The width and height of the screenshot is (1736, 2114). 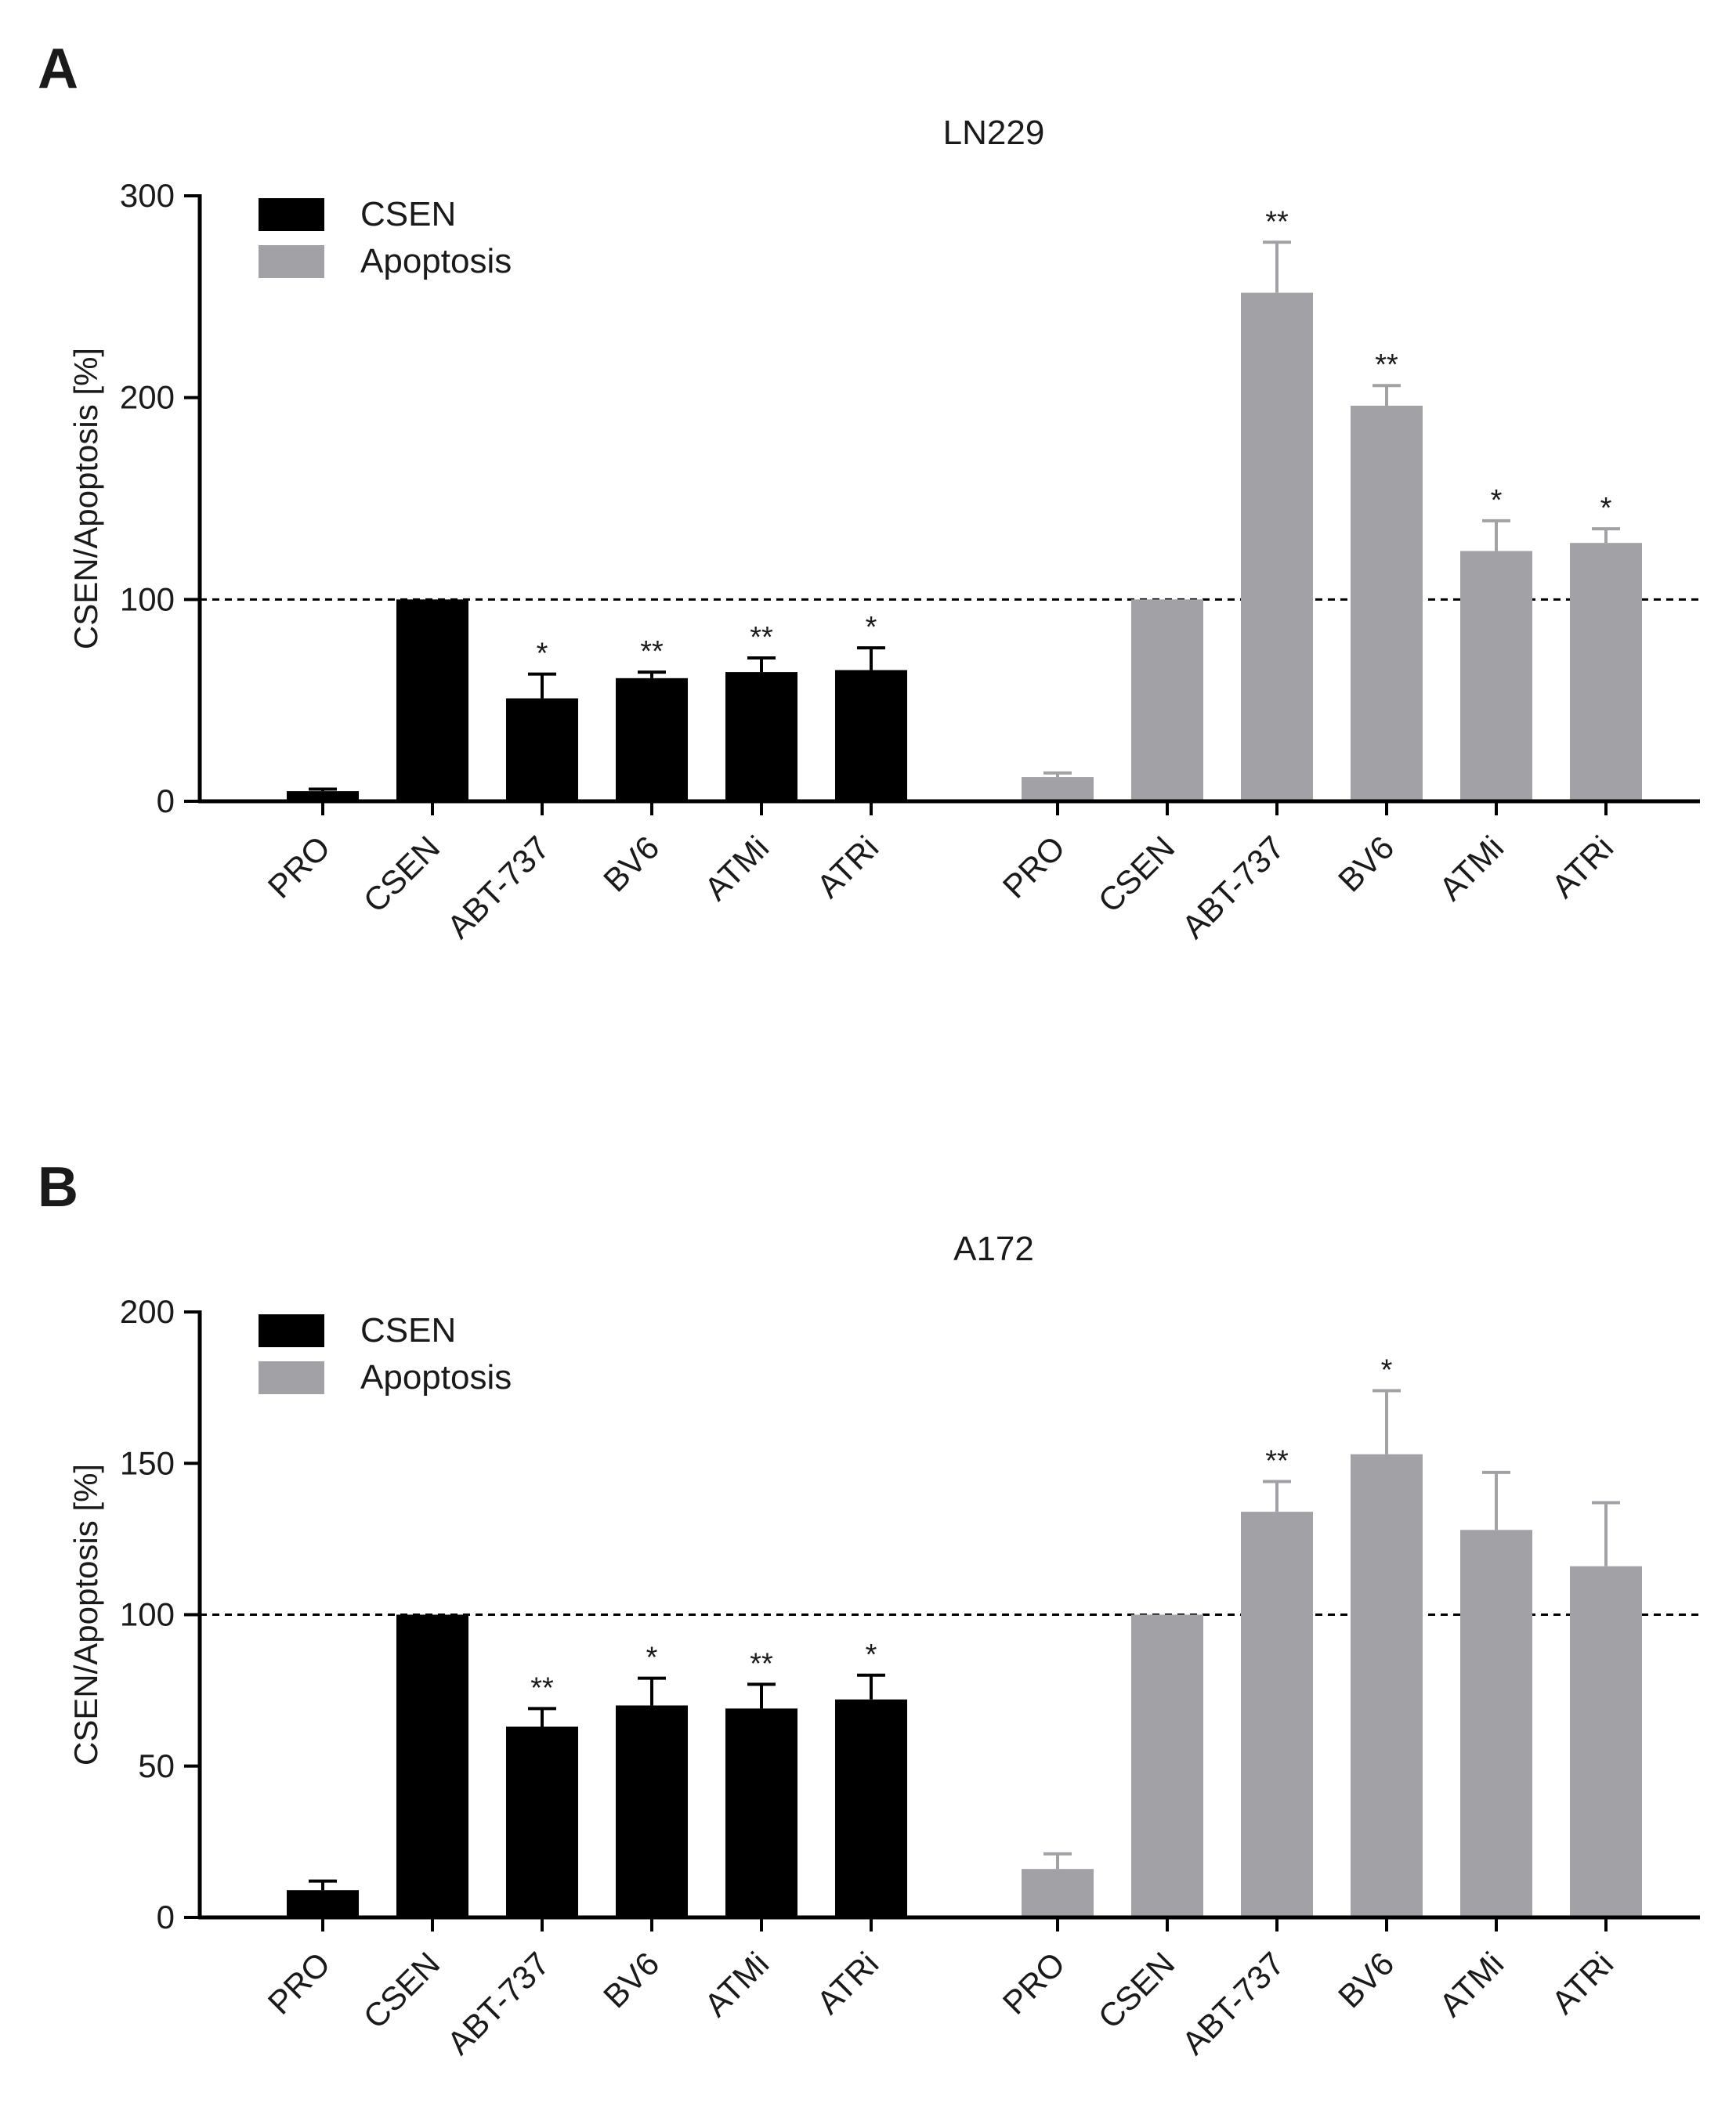 I want to click on chart-title: A172, so click(x=993, y=1249).